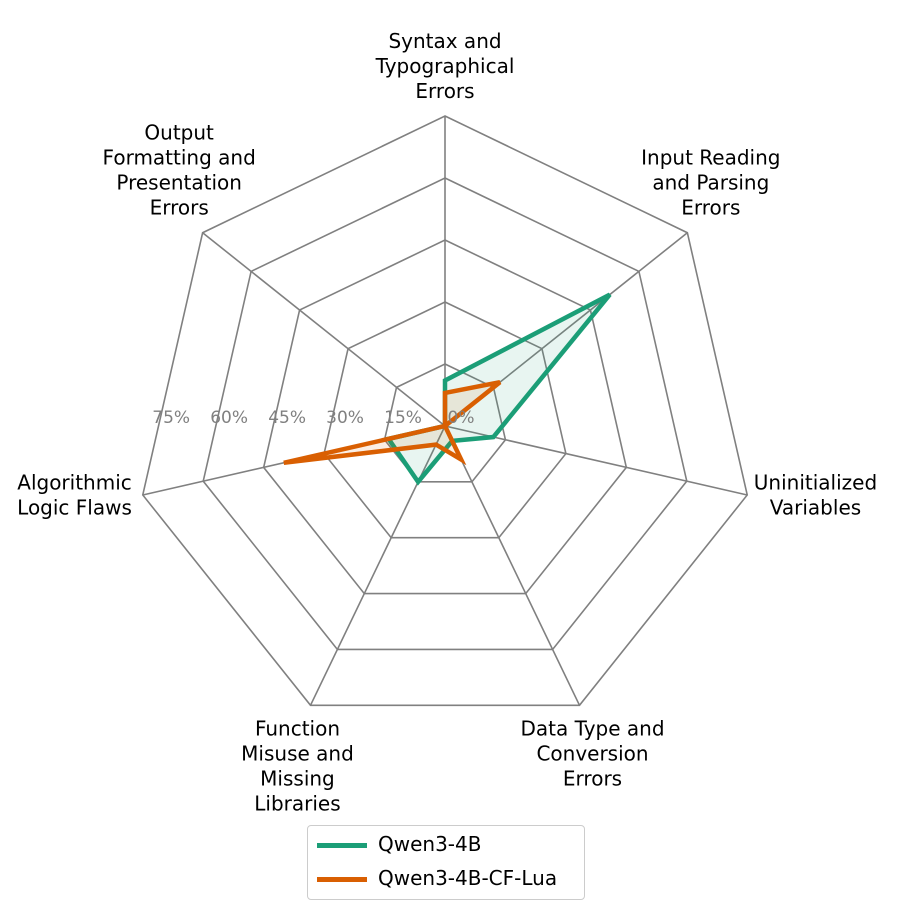  Describe the element at coordinates (430, 844) in the screenshot. I see `legend-label-qwen3-4b: Qwen3-4B` at that location.